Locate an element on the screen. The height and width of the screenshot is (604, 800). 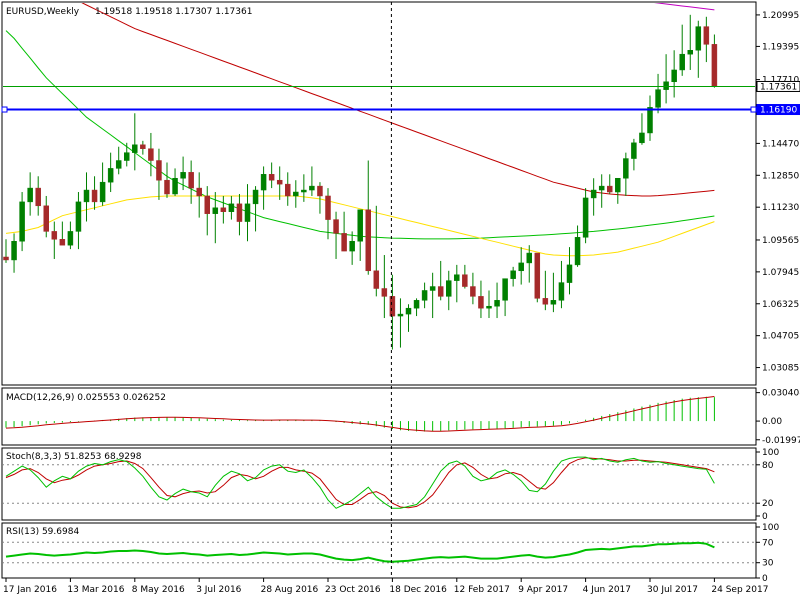
time-axis-tick-label: 17 Jan 2016 is located at coordinates (30, 590).